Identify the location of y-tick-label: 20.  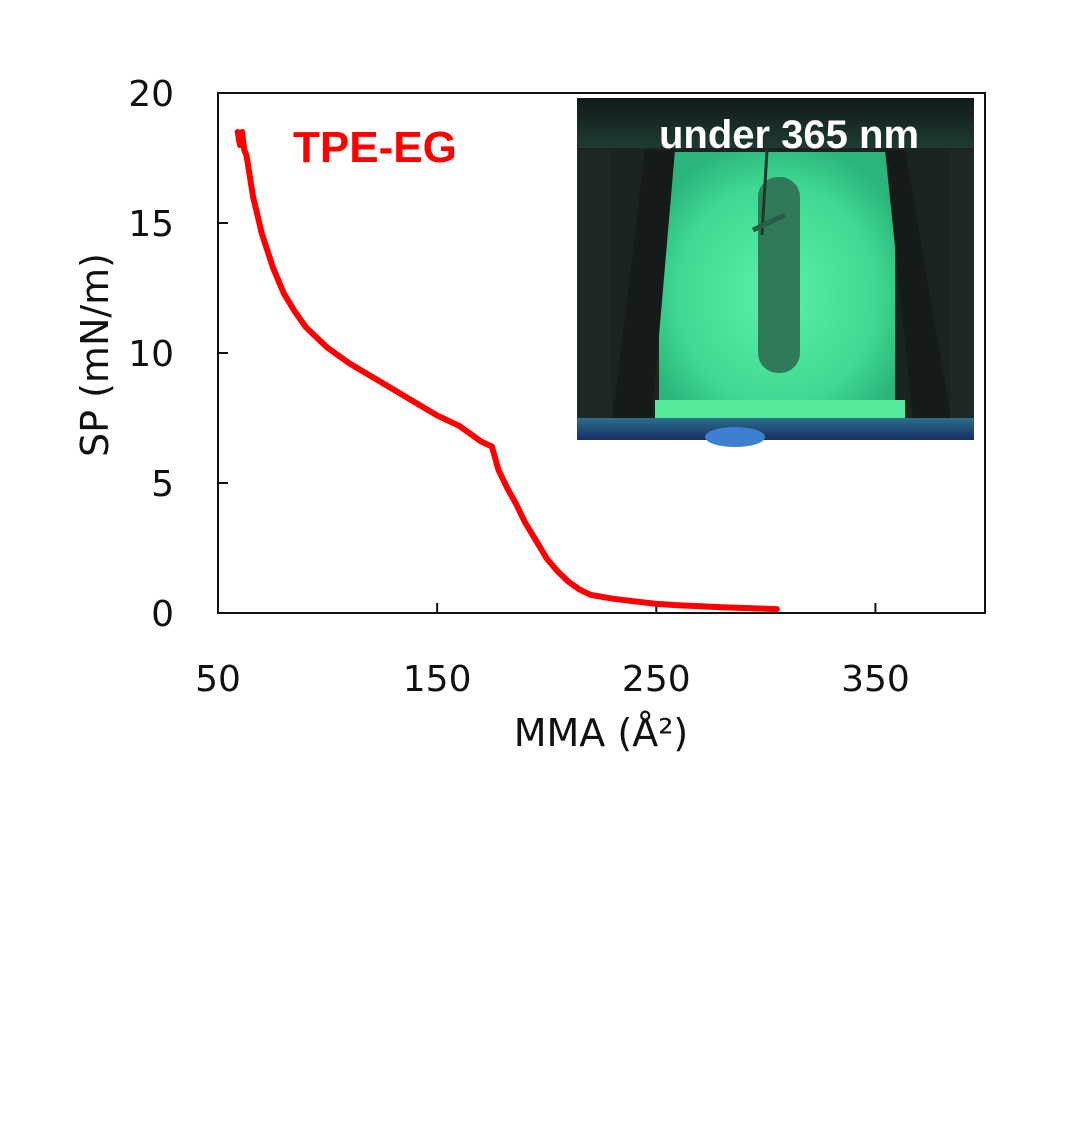
(151, 94).